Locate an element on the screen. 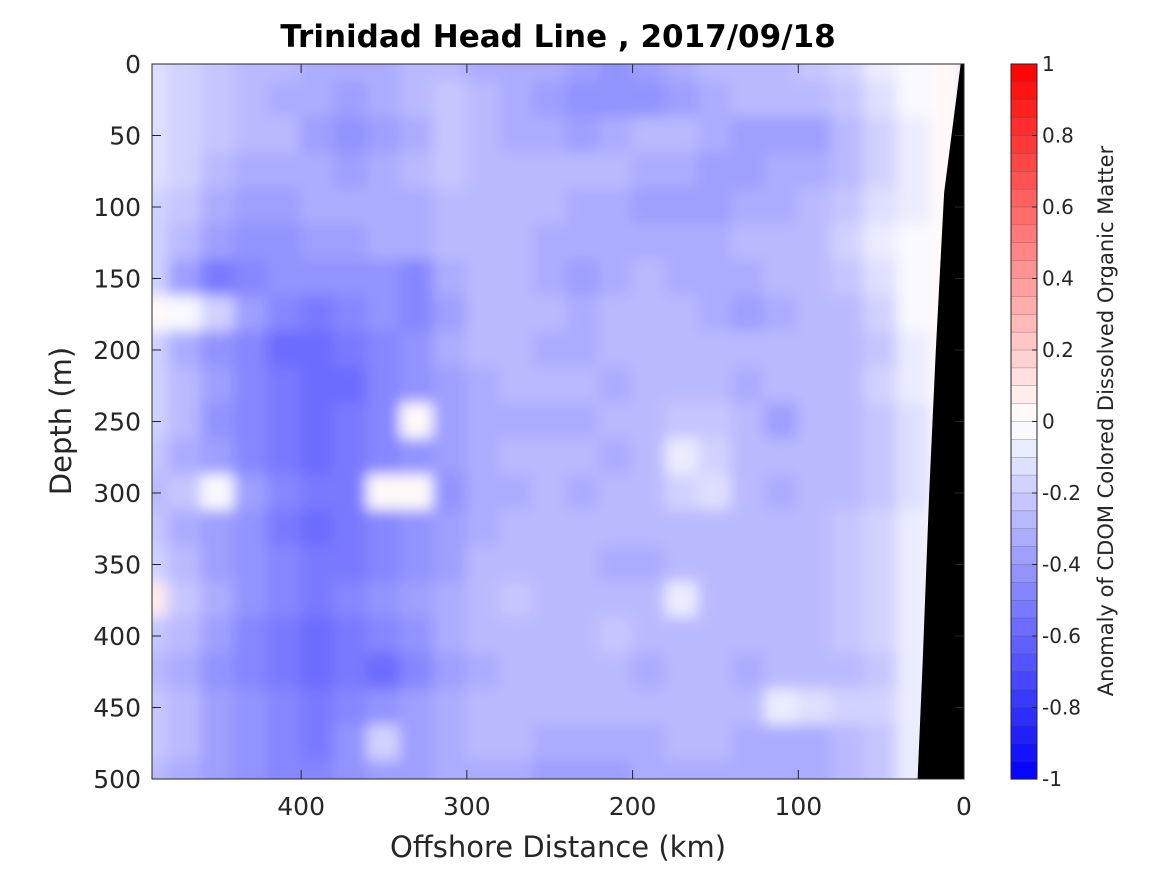  colorbar-segment is located at coordinates (1024, 466).